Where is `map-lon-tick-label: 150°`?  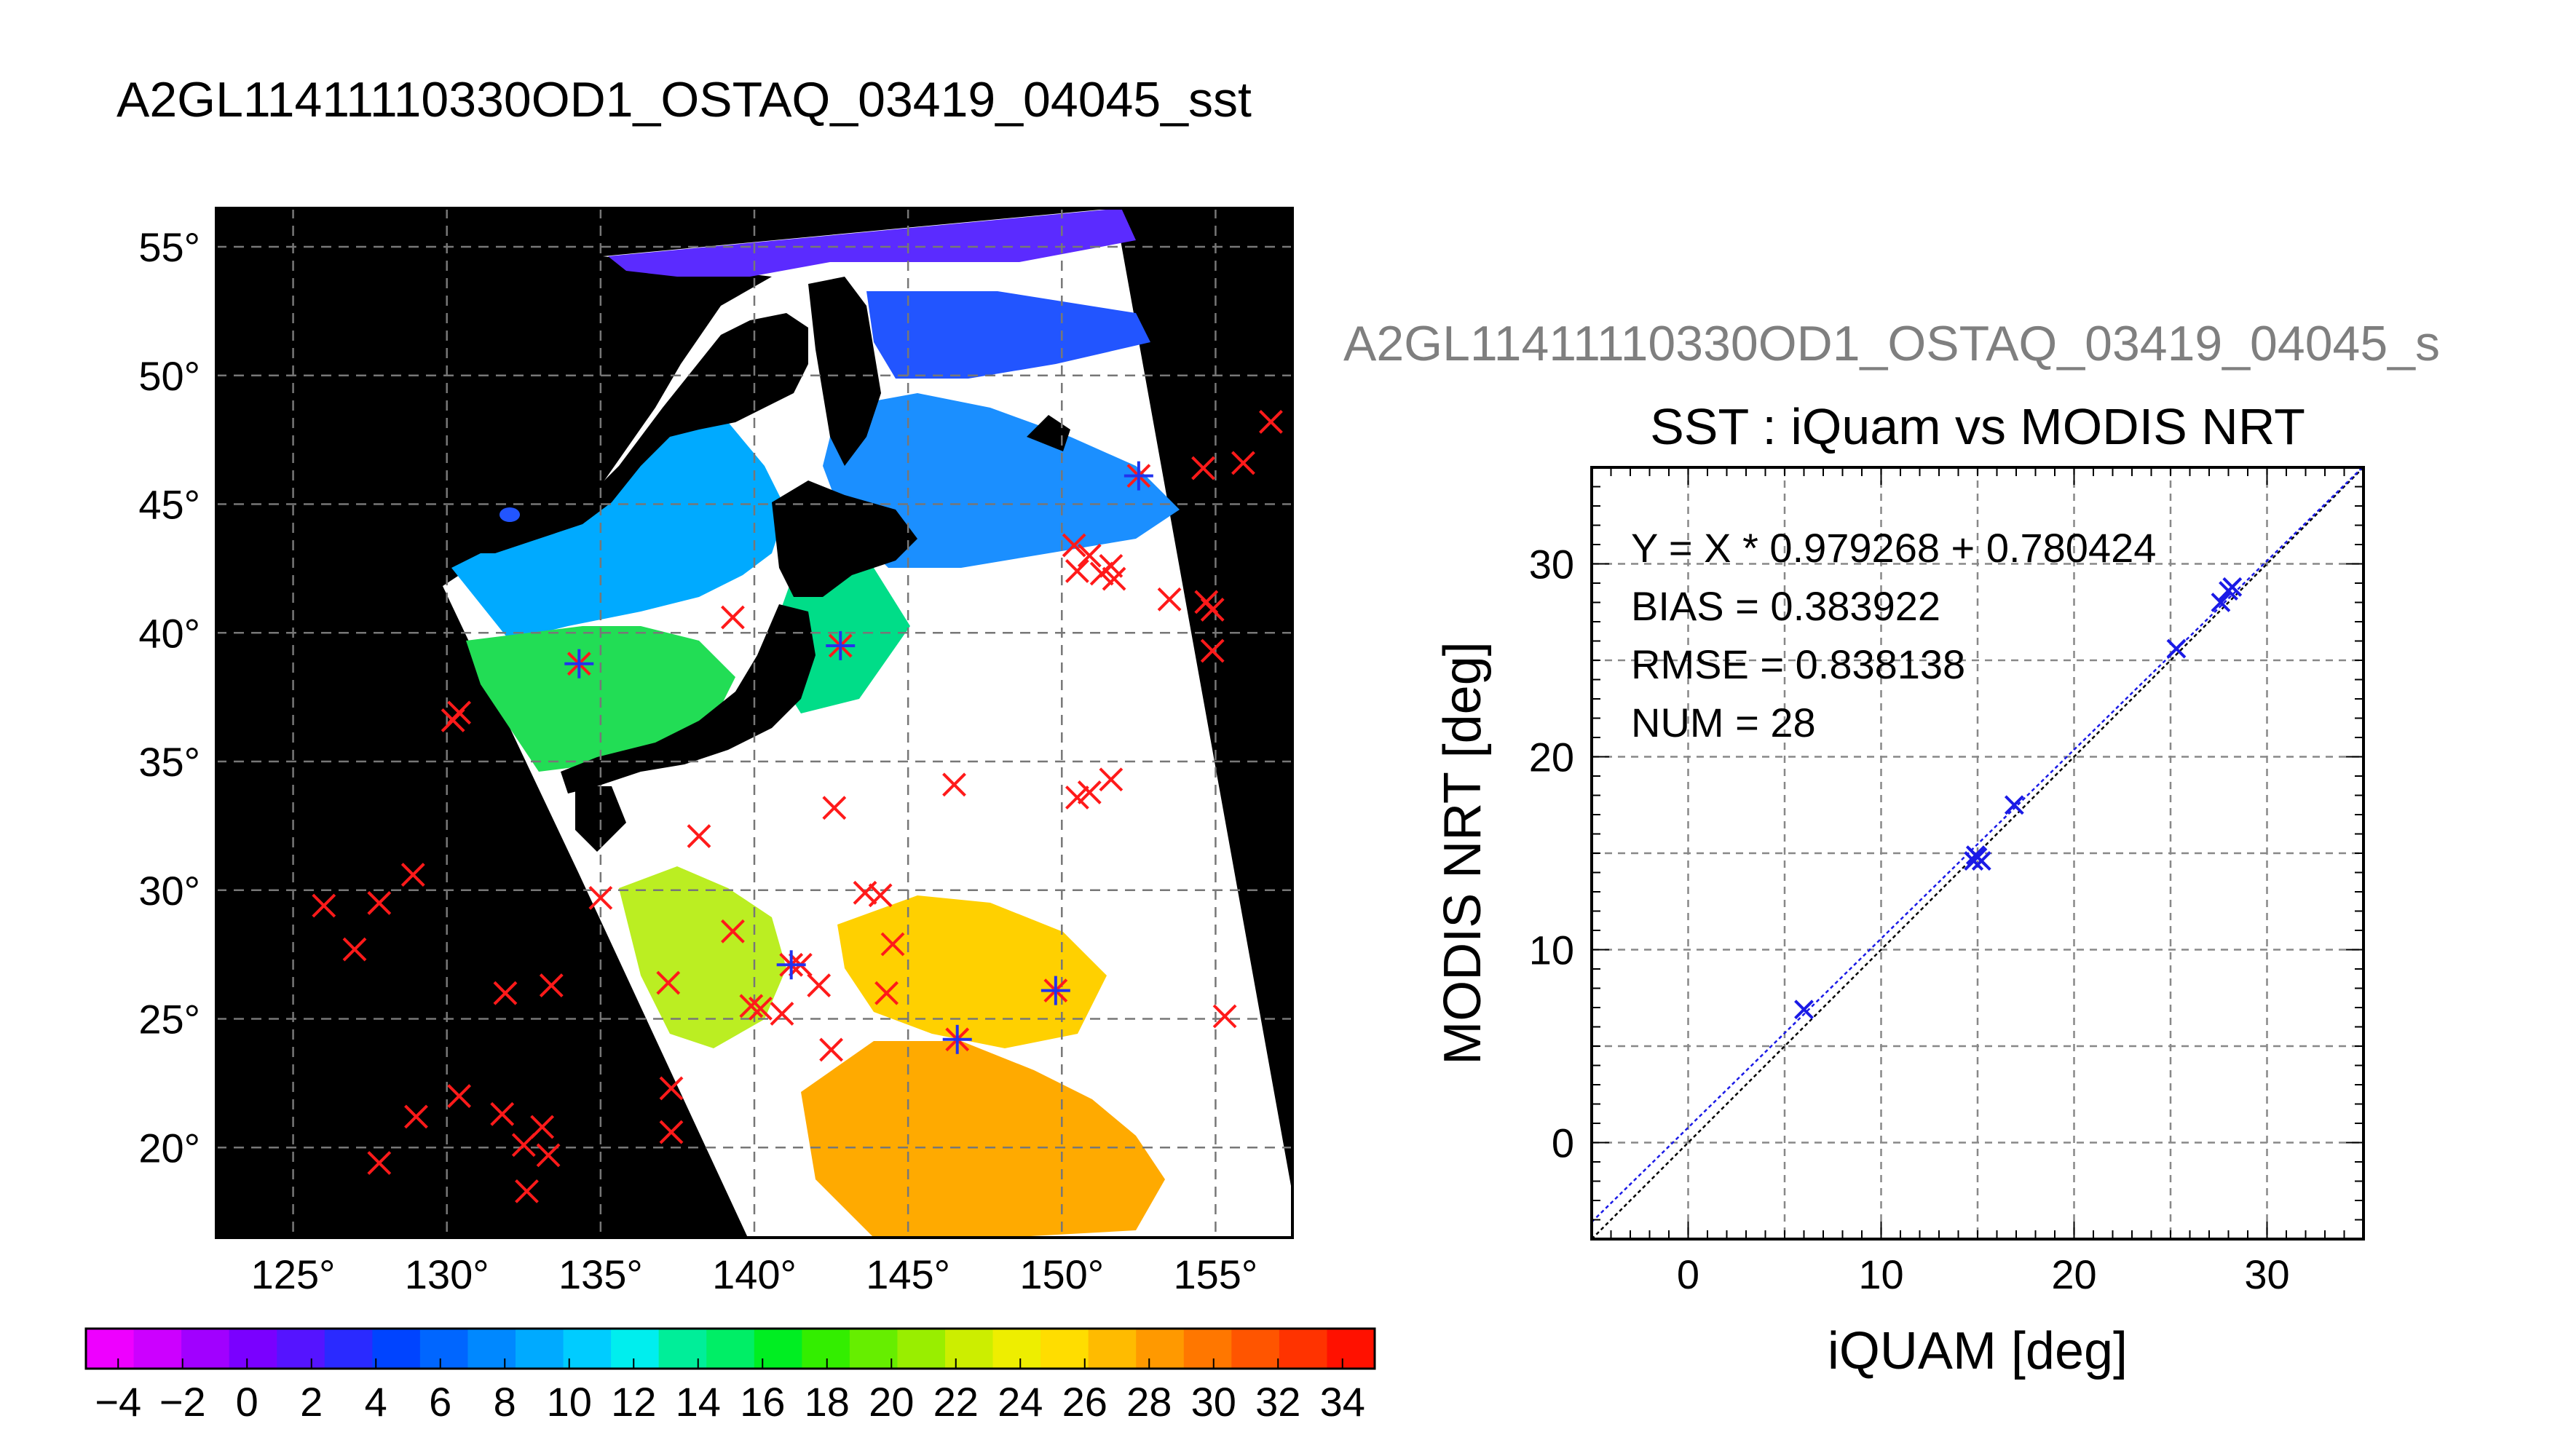 map-lon-tick-label: 150° is located at coordinates (1061, 1274).